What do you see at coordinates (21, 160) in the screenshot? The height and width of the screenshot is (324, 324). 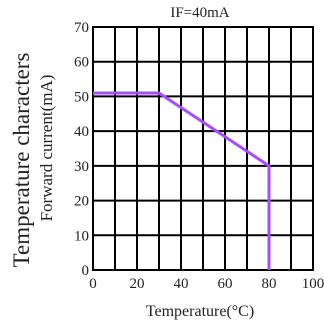 I see `y-axis-title: Temperature characters` at bounding box center [21, 160].